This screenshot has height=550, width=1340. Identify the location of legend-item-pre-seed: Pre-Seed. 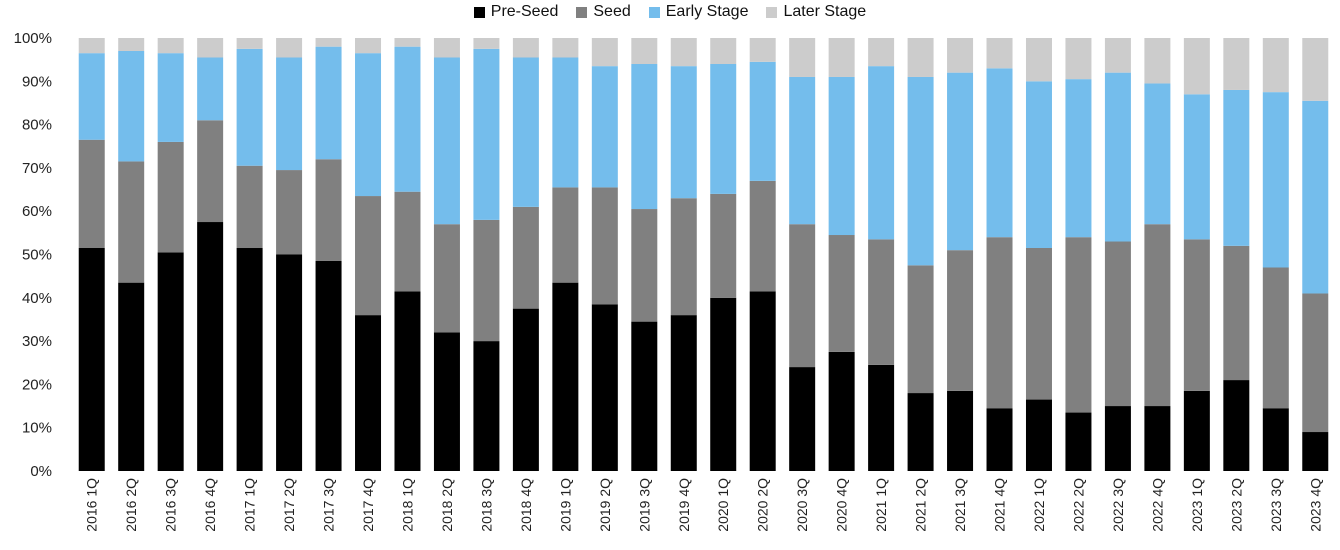
(515, 12).